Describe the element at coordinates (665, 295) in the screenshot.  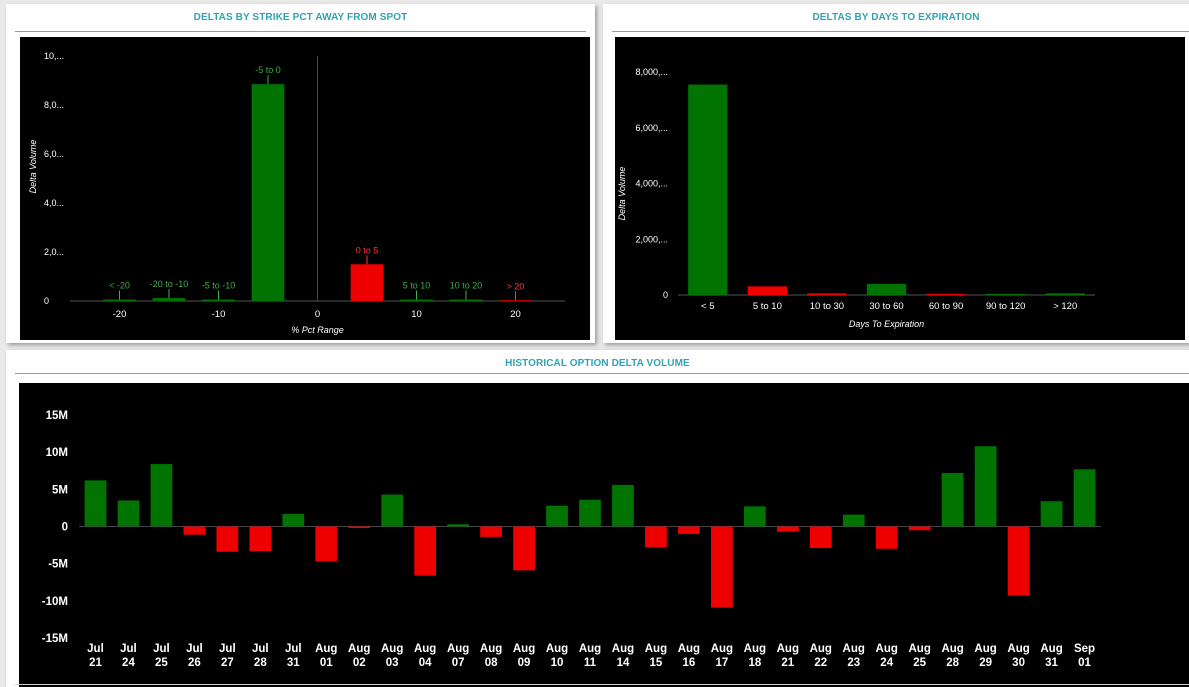
I see `expiration-y-tick-label: 0` at that location.